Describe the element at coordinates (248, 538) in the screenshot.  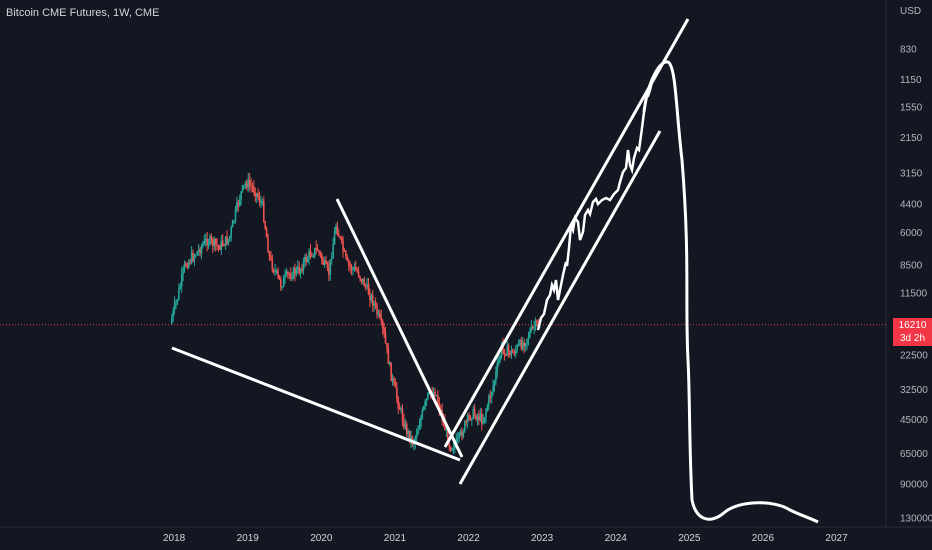
I see `x-tick-label-1: 2019` at that location.